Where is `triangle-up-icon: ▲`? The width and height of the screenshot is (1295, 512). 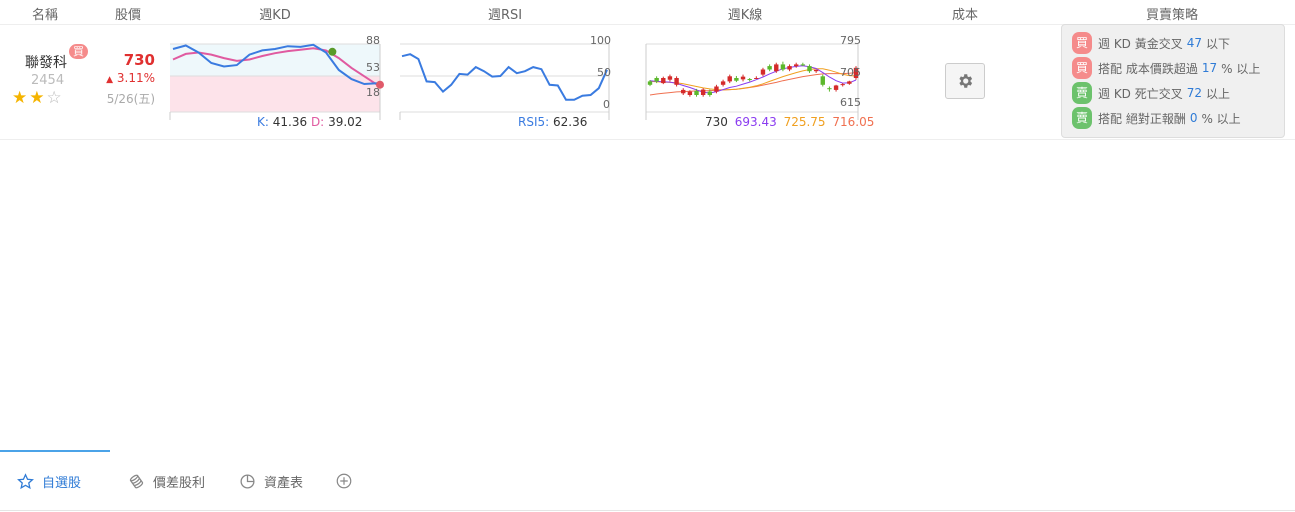 triangle-up-icon: ▲ is located at coordinates (110, 80).